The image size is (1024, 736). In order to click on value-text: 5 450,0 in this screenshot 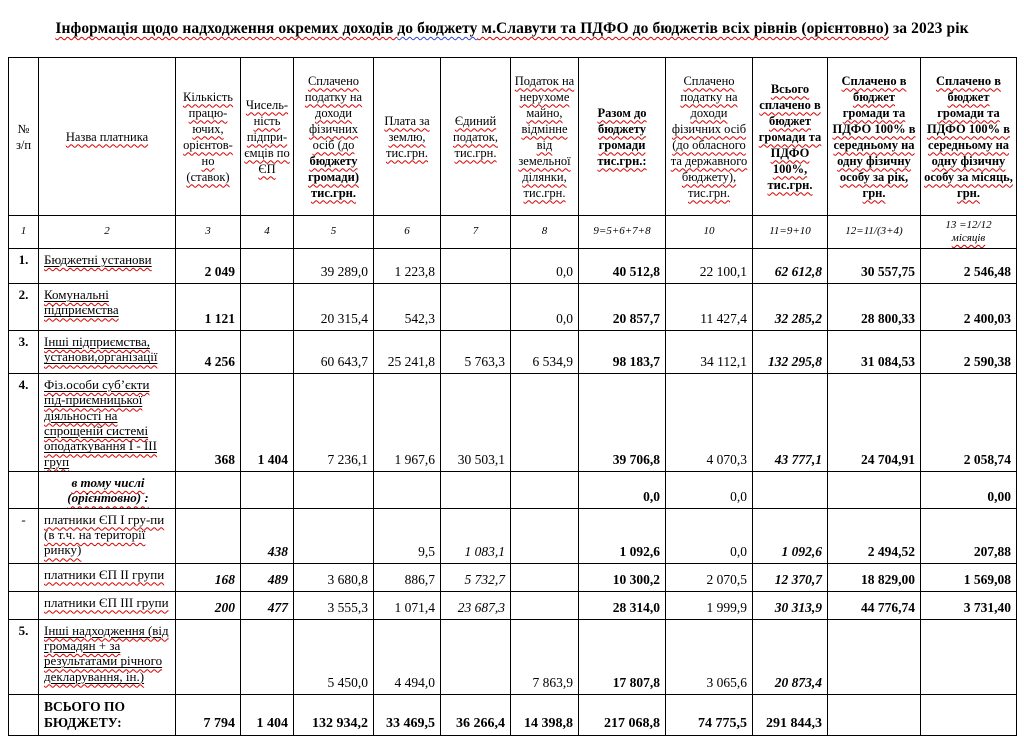, I will do `click(348, 682)`.